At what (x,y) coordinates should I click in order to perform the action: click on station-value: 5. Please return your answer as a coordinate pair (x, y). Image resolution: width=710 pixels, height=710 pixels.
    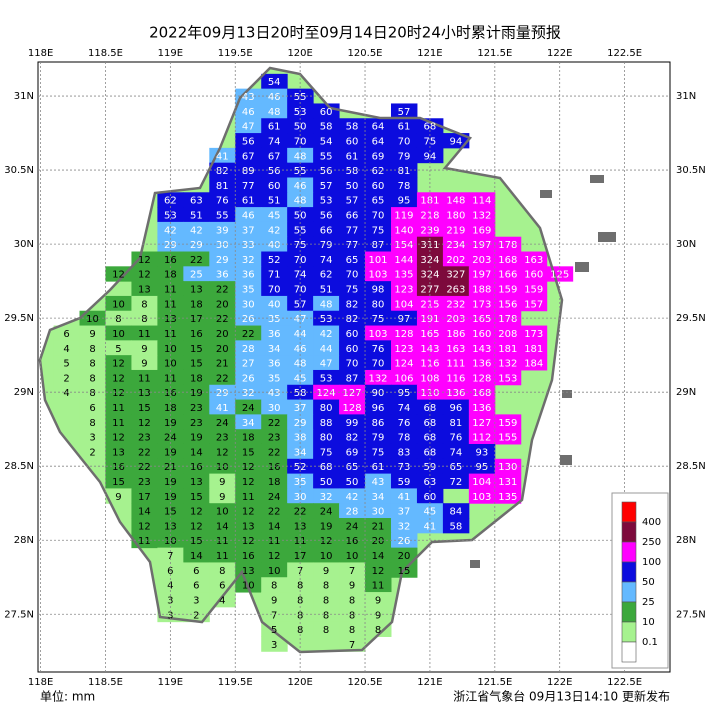
    Looking at the image, I should click on (118, 349).